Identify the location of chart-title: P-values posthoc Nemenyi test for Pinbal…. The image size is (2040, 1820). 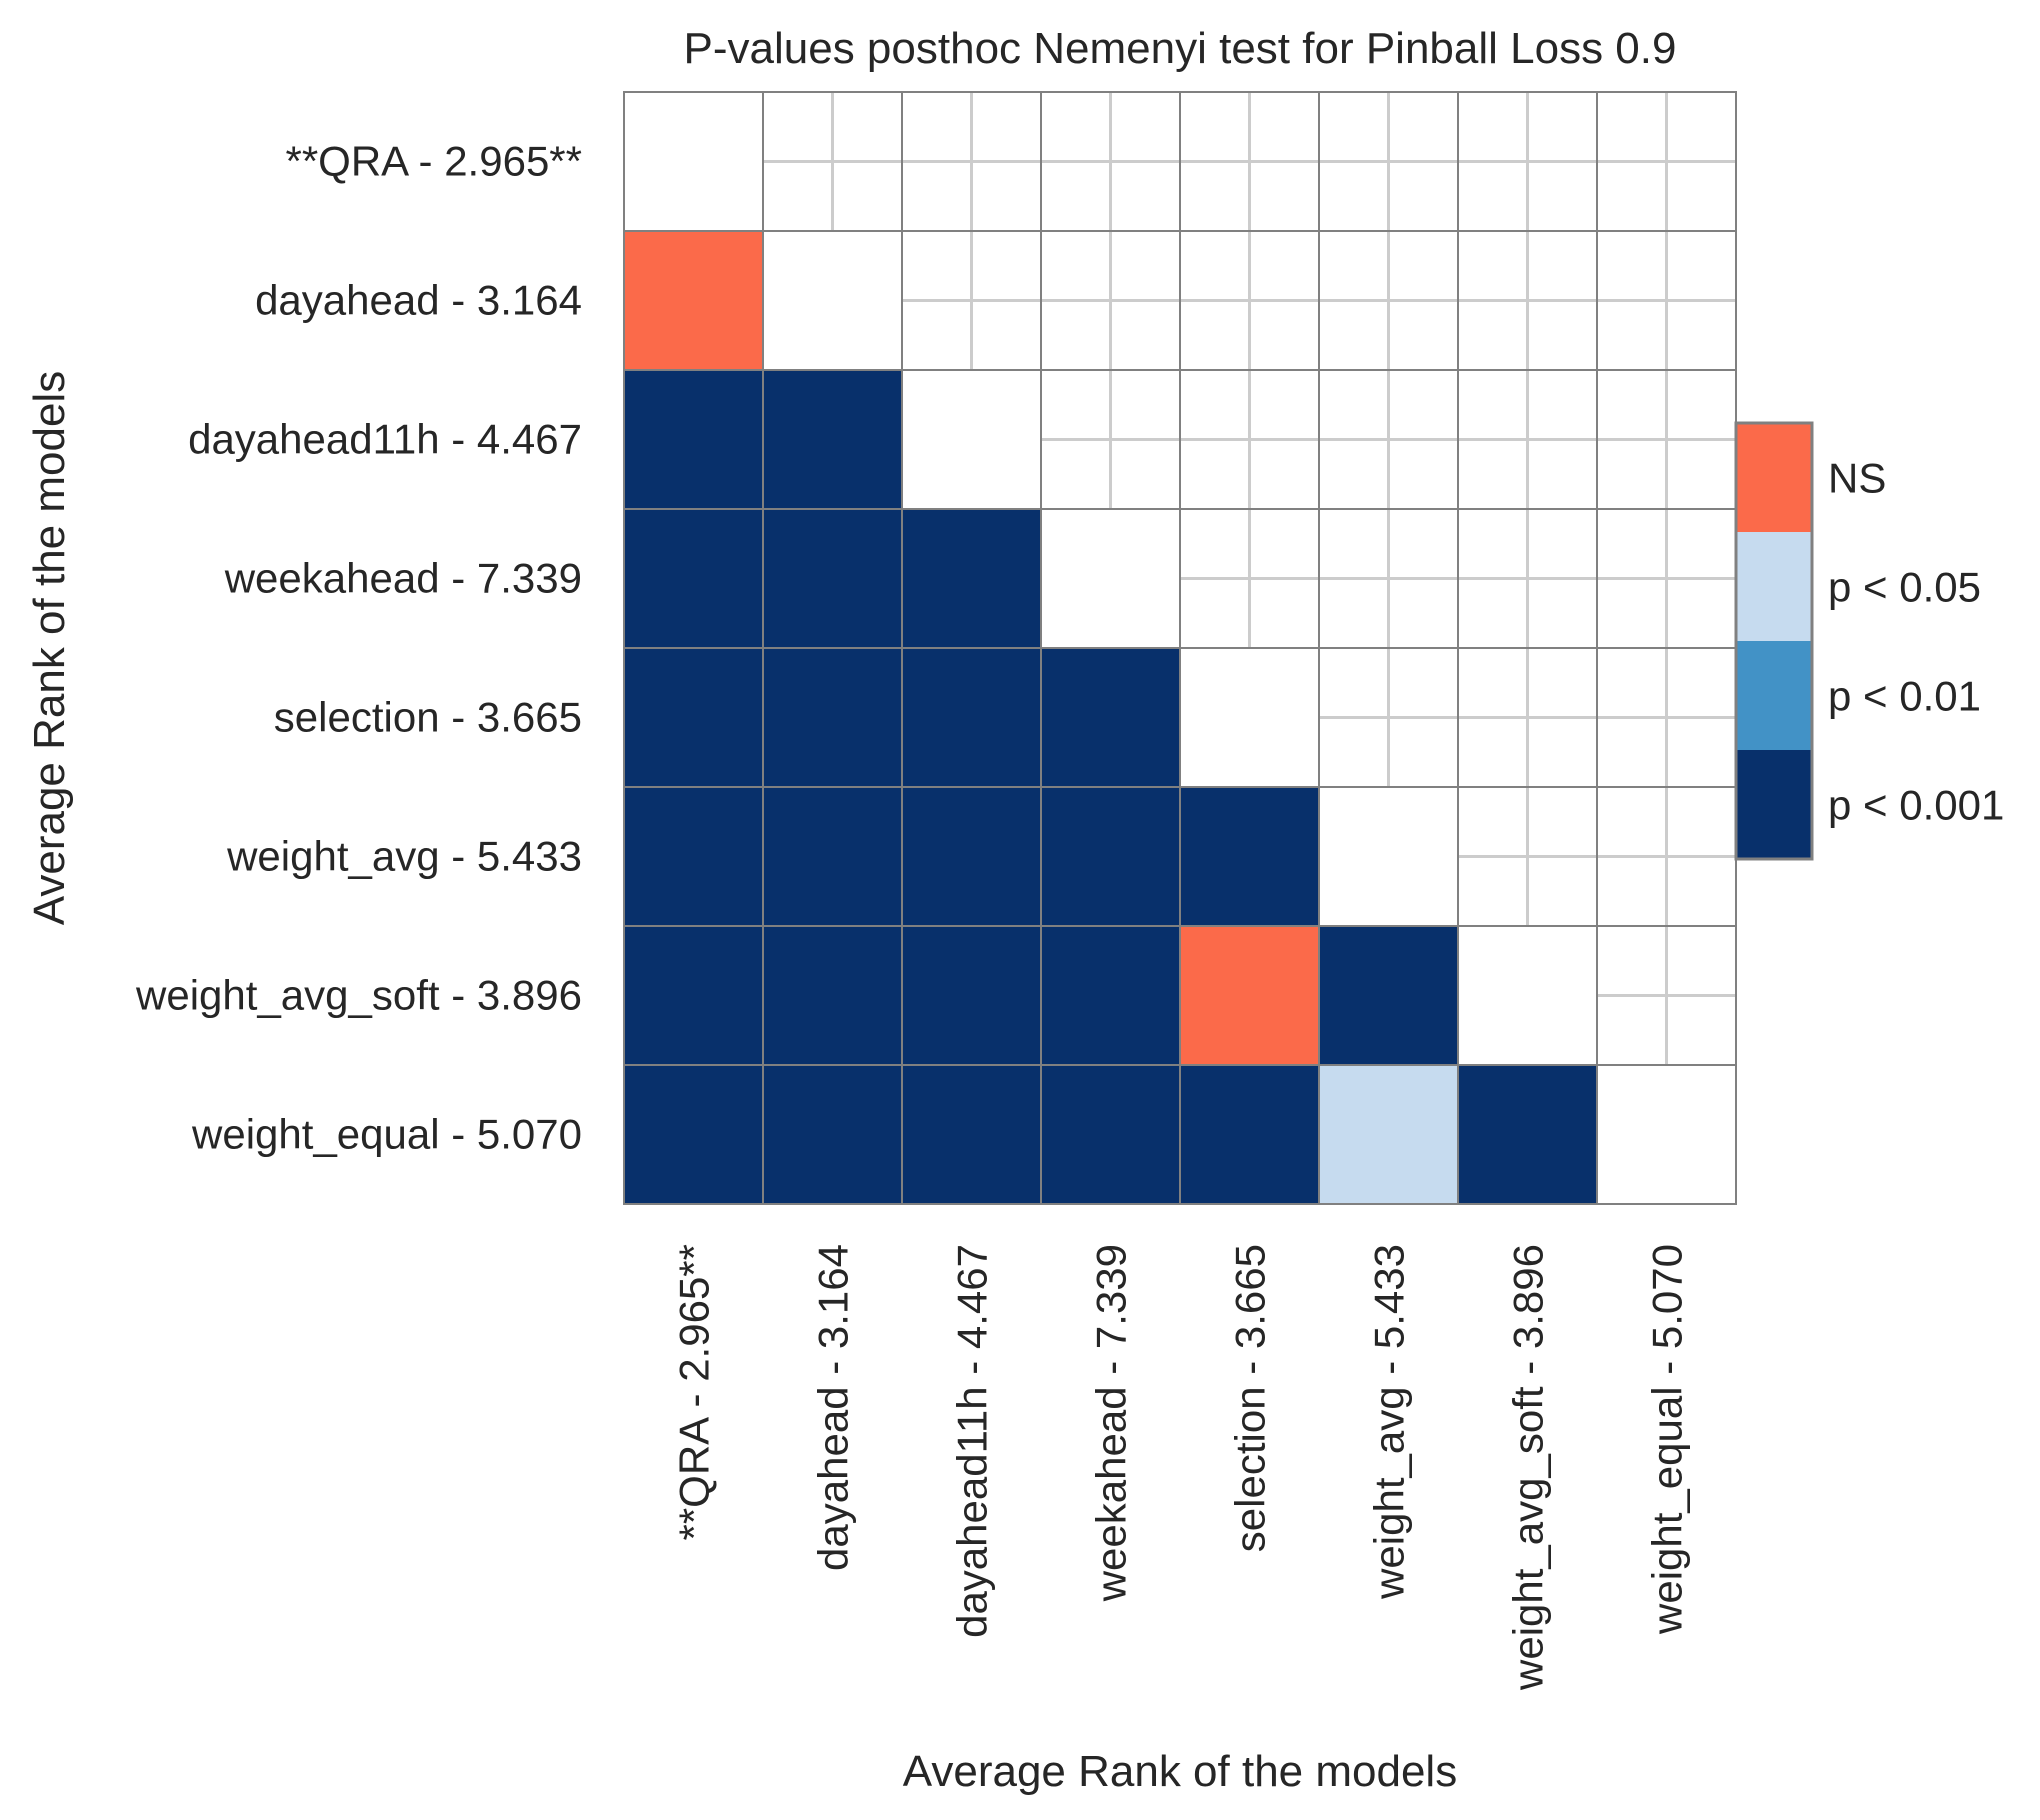
(1180, 48).